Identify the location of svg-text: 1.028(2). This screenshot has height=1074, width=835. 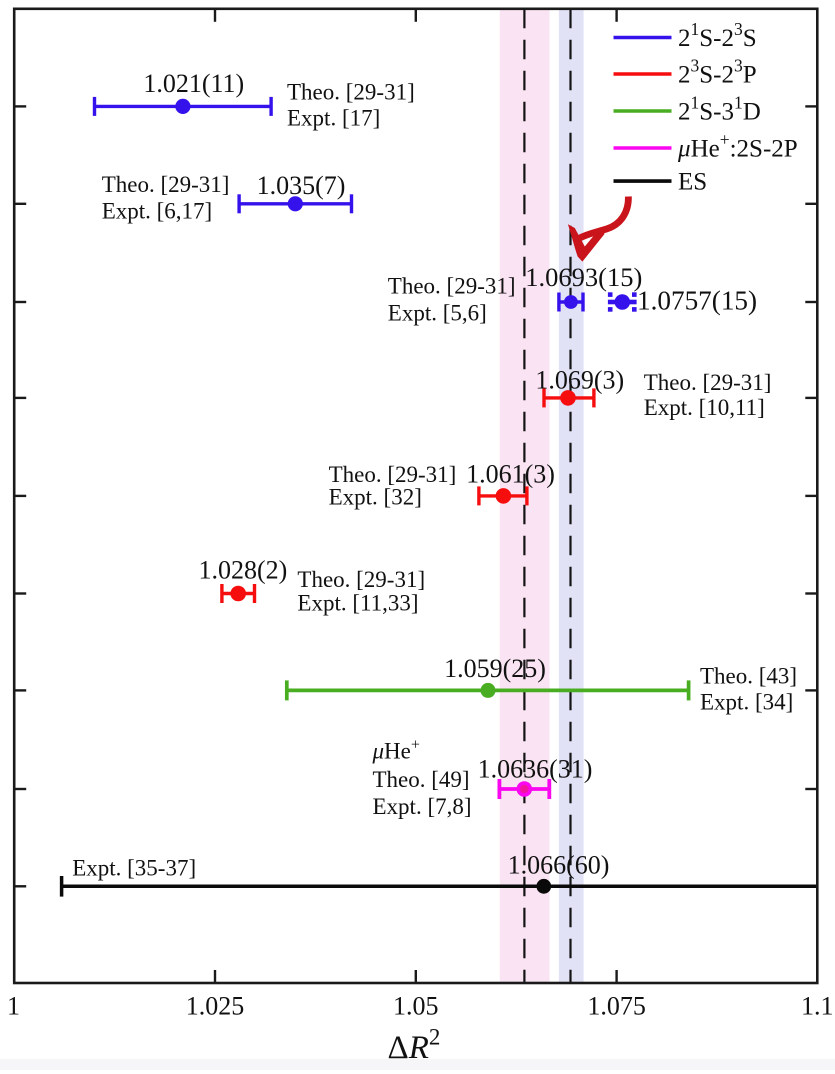
(242, 570).